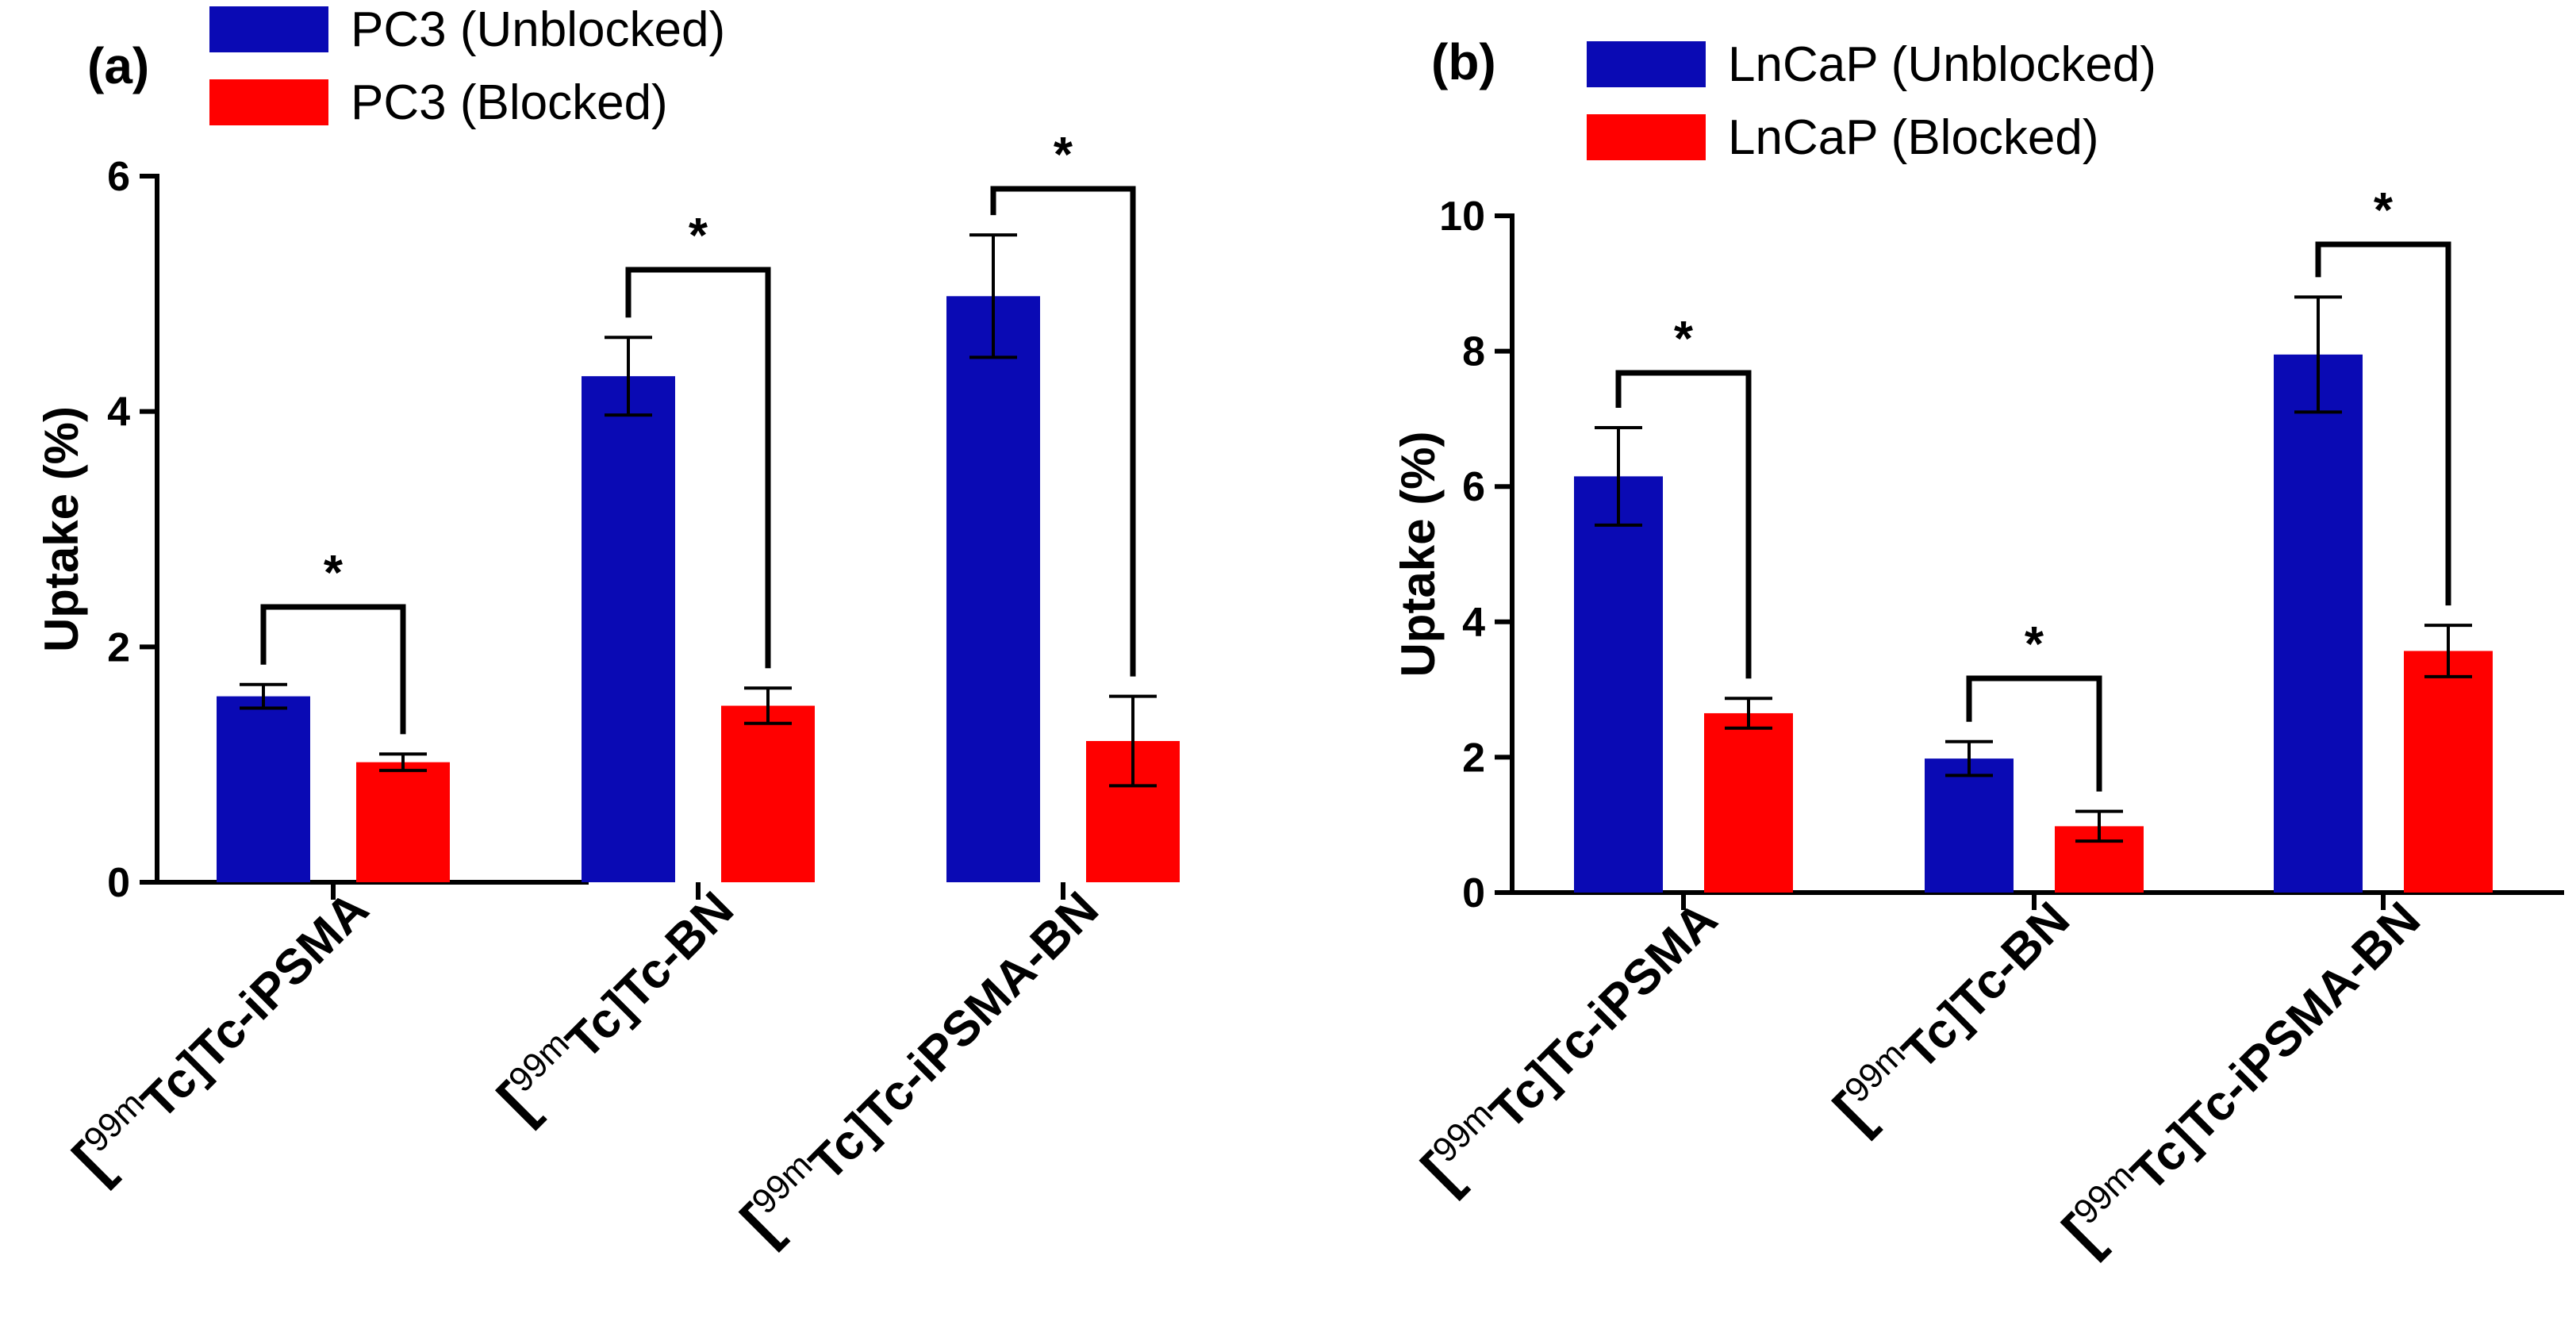  What do you see at coordinates (1473, 352) in the screenshot?
I see `y-tick-label-4: 8` at bounding box center [1473, 352].